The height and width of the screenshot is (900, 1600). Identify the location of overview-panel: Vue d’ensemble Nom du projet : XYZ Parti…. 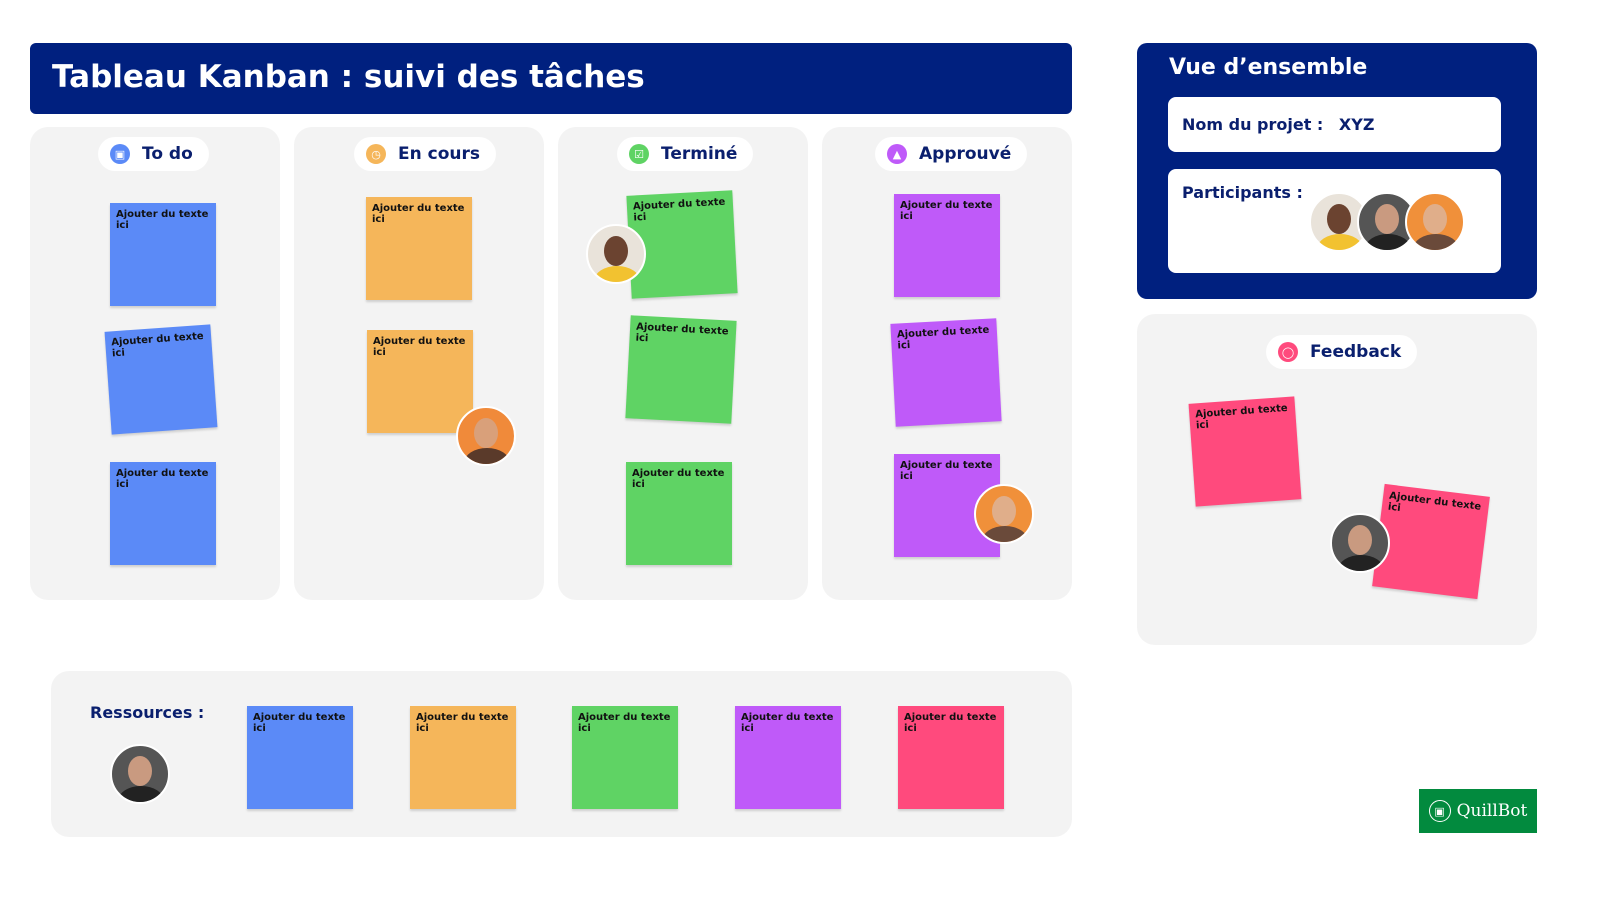
(1337, 171).